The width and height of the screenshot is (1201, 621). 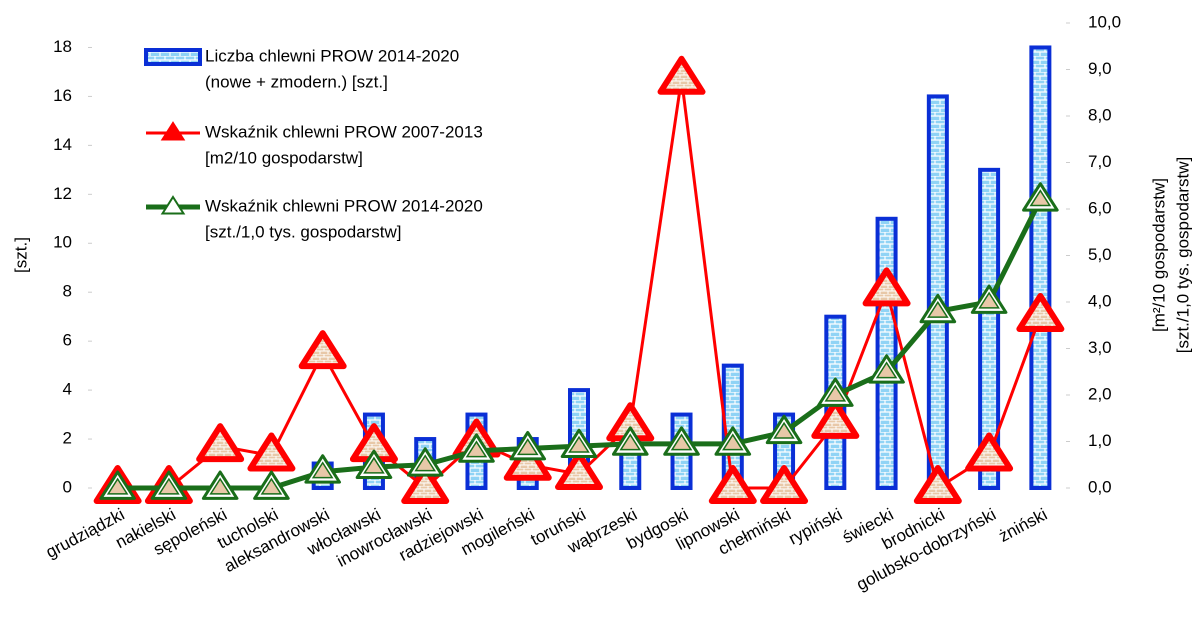 What do you see at coordinates (1100, 68) in the screenshot?
I see `y2-tick-label: 9,0` at bounding box center [1100, 68].